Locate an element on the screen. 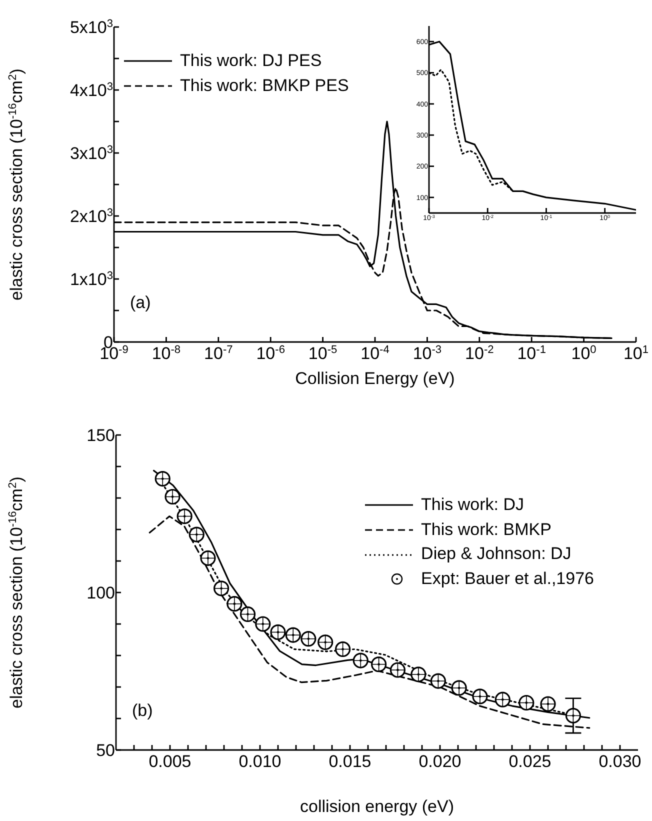 The height and width of the screenshot is (821, 652). y-tick-label: 50 is located at coordinates (105, 750).